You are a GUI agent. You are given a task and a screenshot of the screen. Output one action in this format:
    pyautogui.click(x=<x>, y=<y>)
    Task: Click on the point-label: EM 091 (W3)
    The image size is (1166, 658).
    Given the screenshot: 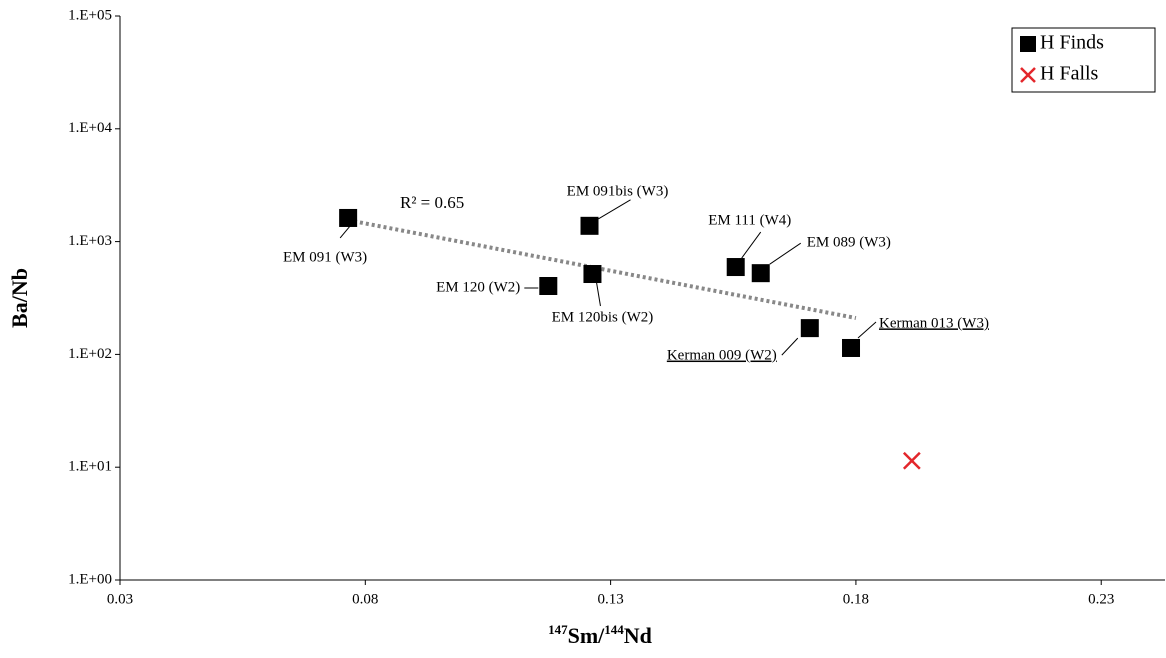 What is the action you would take?
    pyautogui.click(x=325, y=257)
    